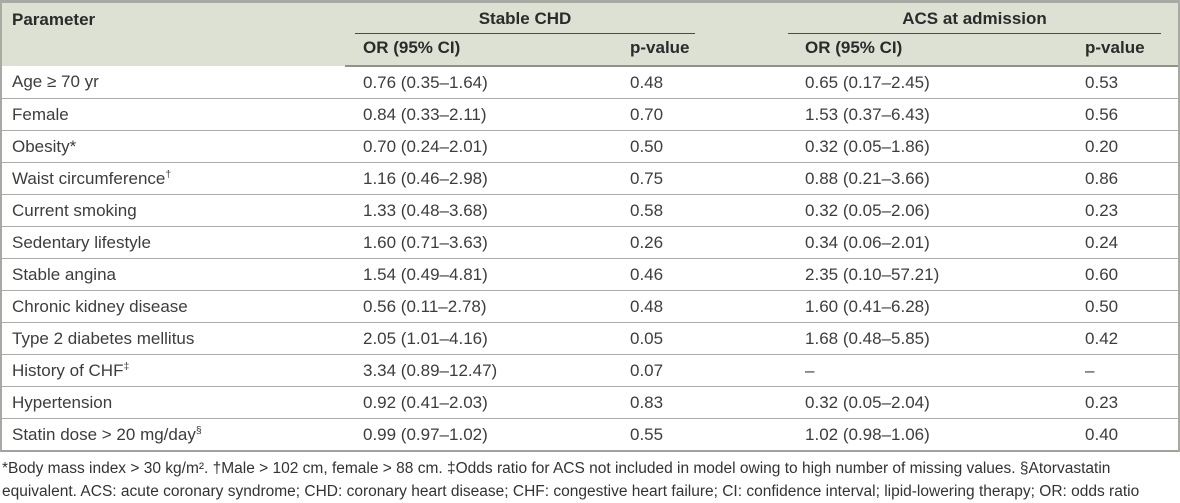 The image size is (1180, 503). What do you see at coordinates (89, 178) in the screenshot?
I see `parameter-label: Waist circumference` at bounding box center [89, 178].